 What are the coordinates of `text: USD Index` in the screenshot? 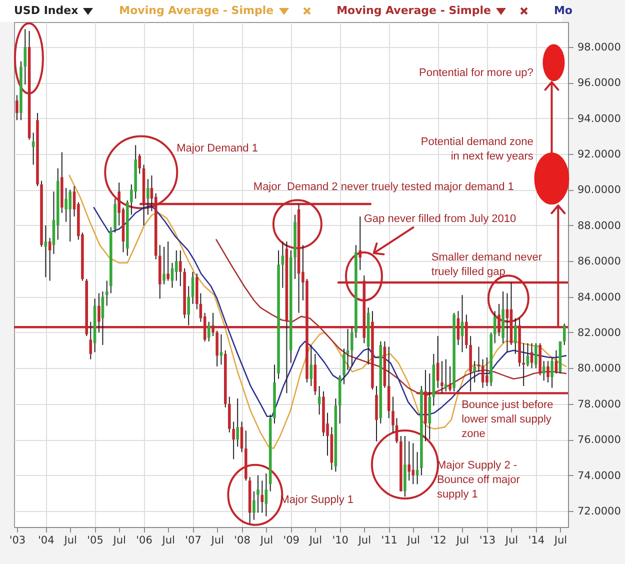 It's located at (46, 11).